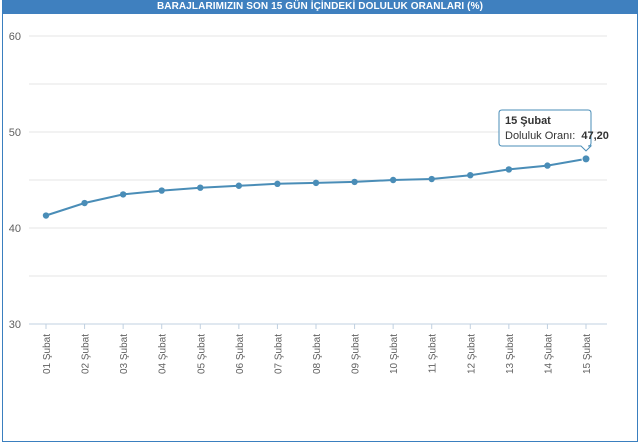  What do you see at coordinates (15, 229) in the screenshot?
I see `y-tick-label: 40` at bounding box center [15, 229].